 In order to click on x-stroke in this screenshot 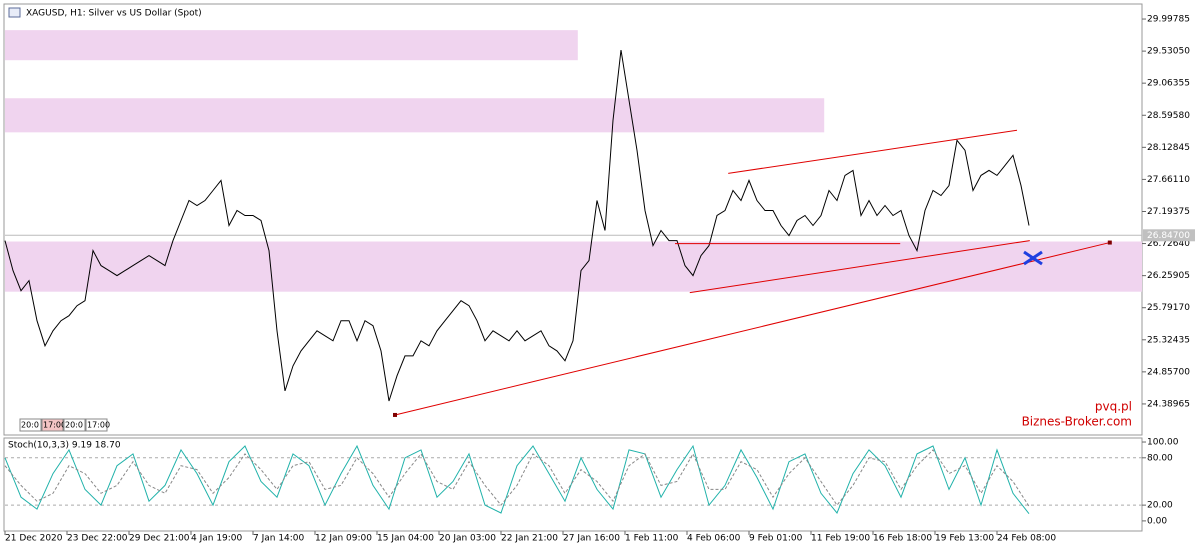, I will do `click(1033, 258)`.